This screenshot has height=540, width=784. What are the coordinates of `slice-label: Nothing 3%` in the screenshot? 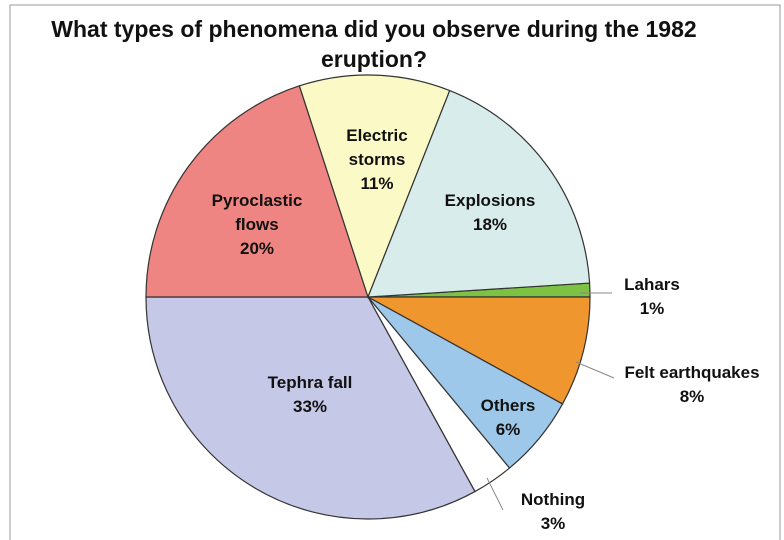 It's located at (553, 512).